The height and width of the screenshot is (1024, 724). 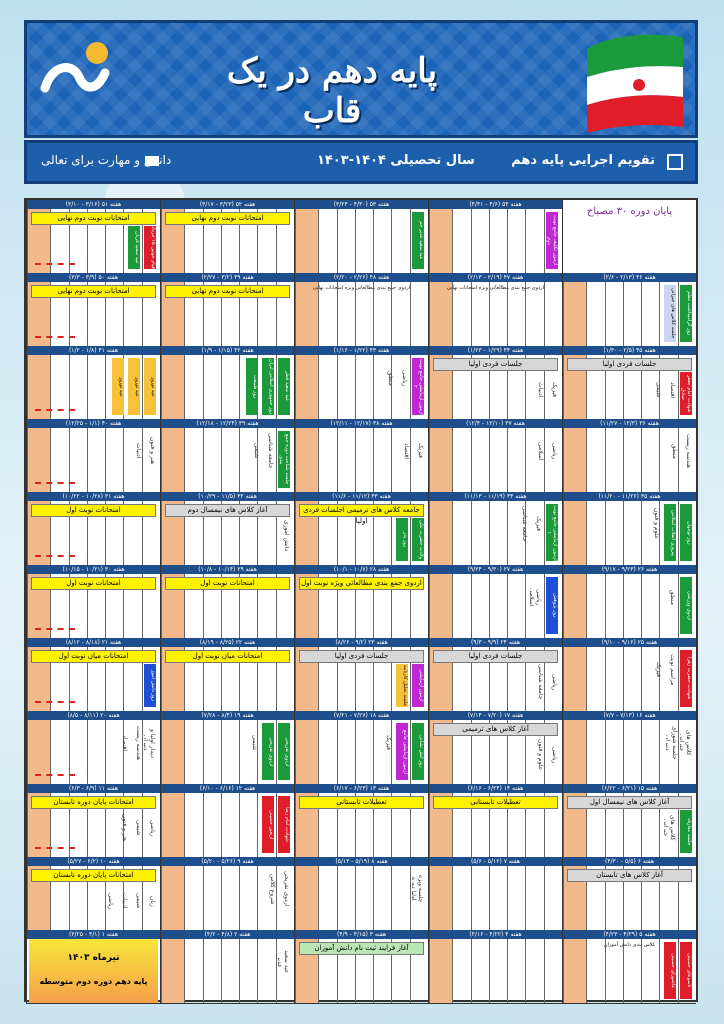 I want to click on week-header: هفته ۵۴ (۴/۶ - ۴/۳۱), so click(x=495, y=204).